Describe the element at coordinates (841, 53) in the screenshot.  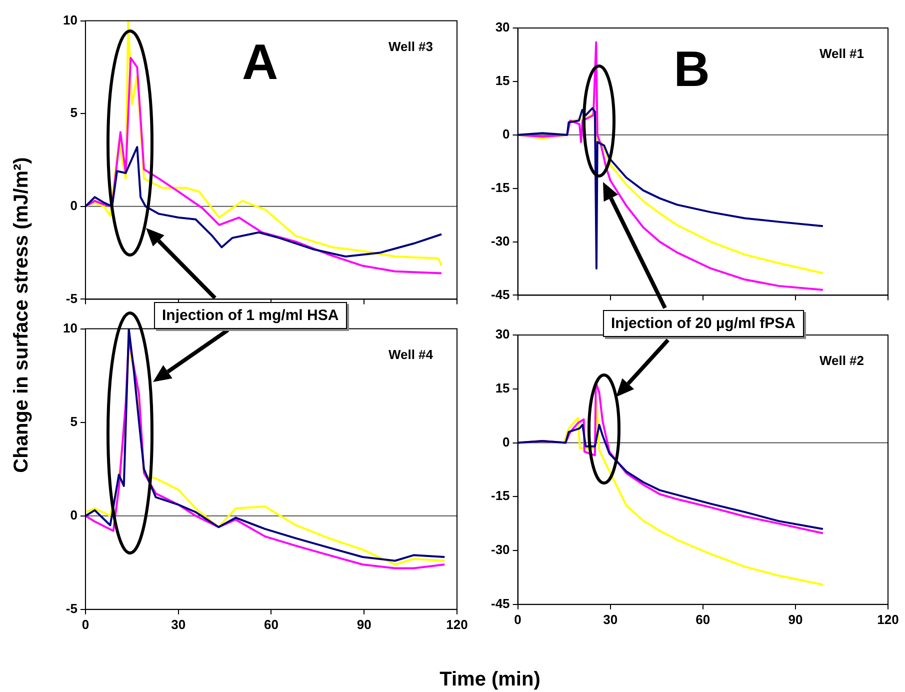
I see `annotation: Well #1` at that location.